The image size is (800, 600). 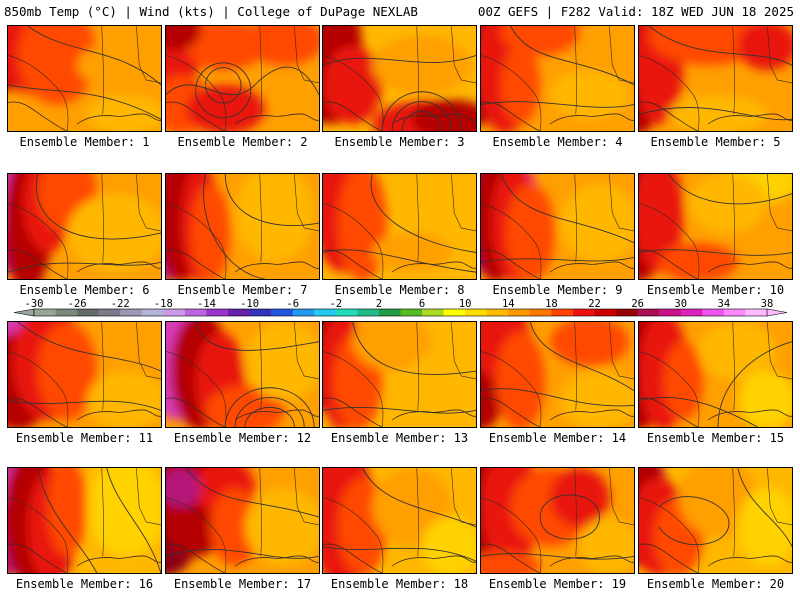 I want to click on ensemble-member-label: Ensemble Member: 20, so click(x=715, y=584).